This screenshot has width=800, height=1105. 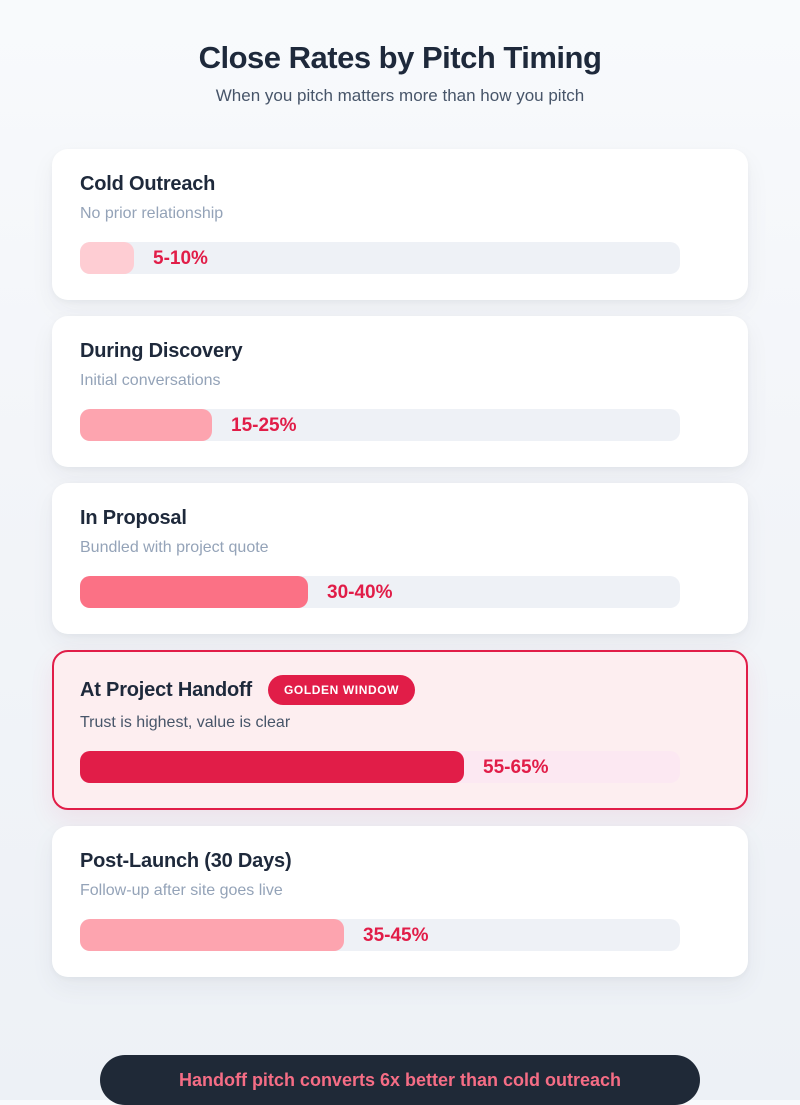 I want to click on bar-track: 55-65%, so click(x=380, y=767).